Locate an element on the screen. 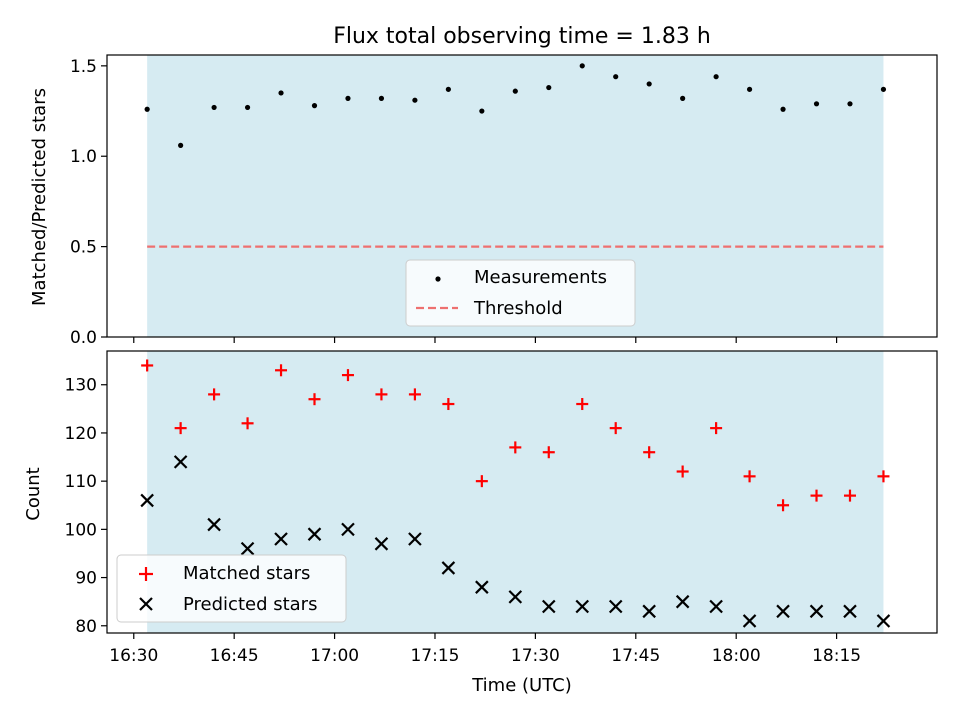 The image size is (960, 720). legend-x-marker is located at coordinates (146, 604).